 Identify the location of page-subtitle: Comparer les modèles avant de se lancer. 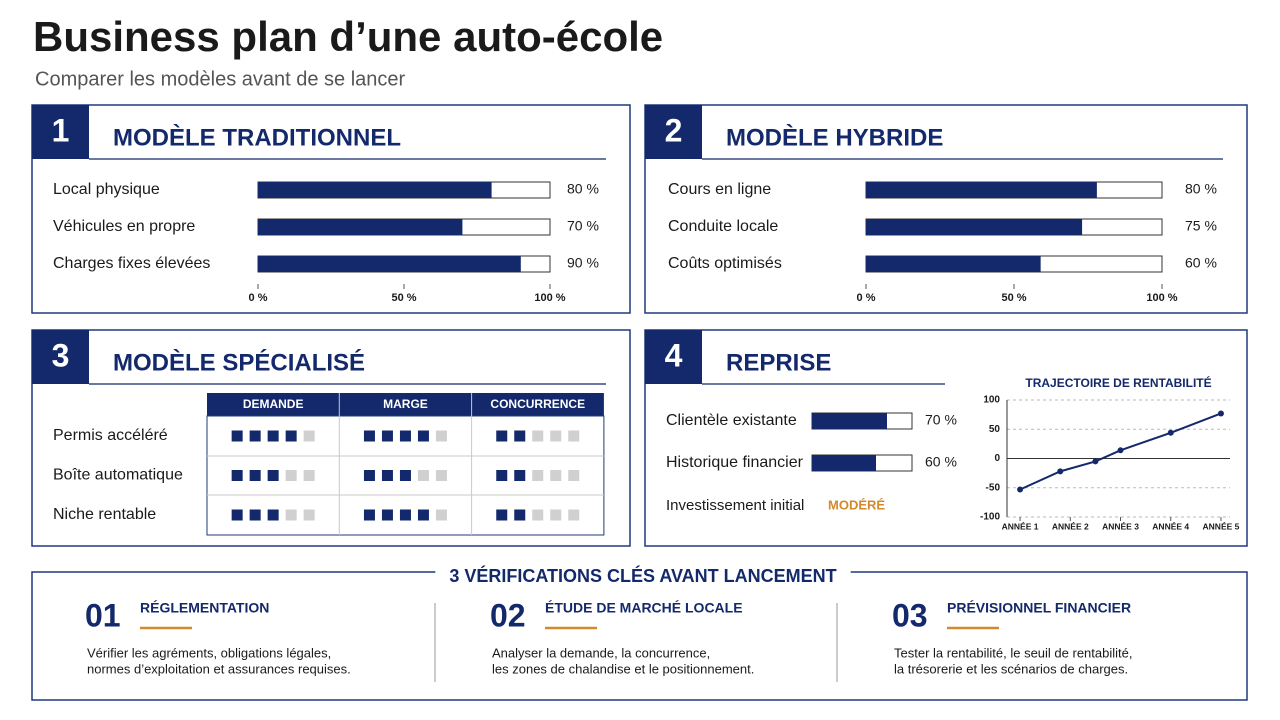
(220, 79).